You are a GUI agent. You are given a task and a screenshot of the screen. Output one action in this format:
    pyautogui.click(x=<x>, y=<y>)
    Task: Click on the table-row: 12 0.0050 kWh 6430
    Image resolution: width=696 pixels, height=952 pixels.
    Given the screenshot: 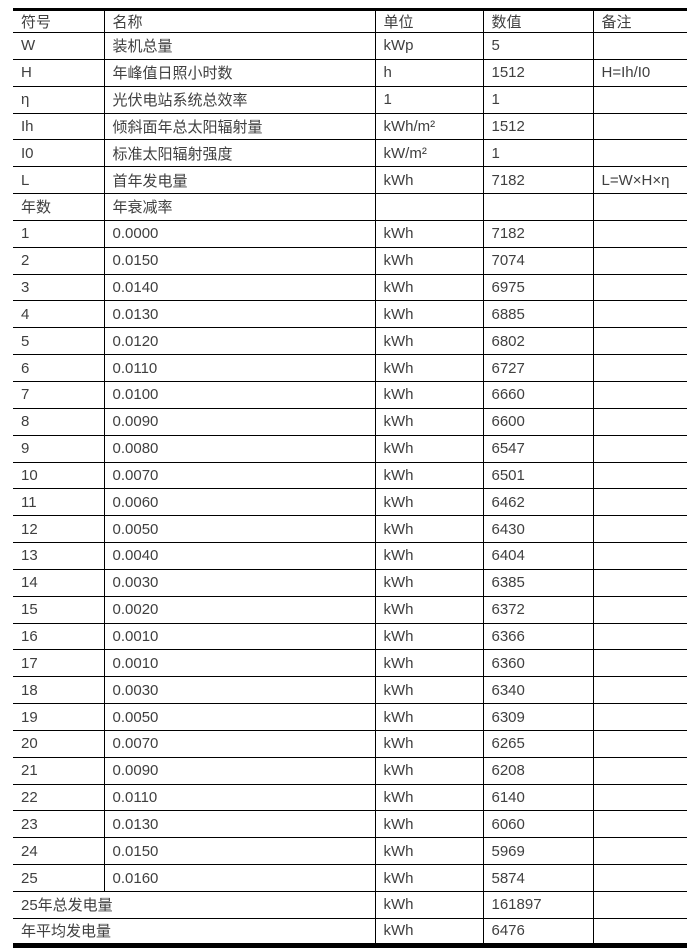 What is the action you would take?
    pyautogui.click(x=350, y=529)
    